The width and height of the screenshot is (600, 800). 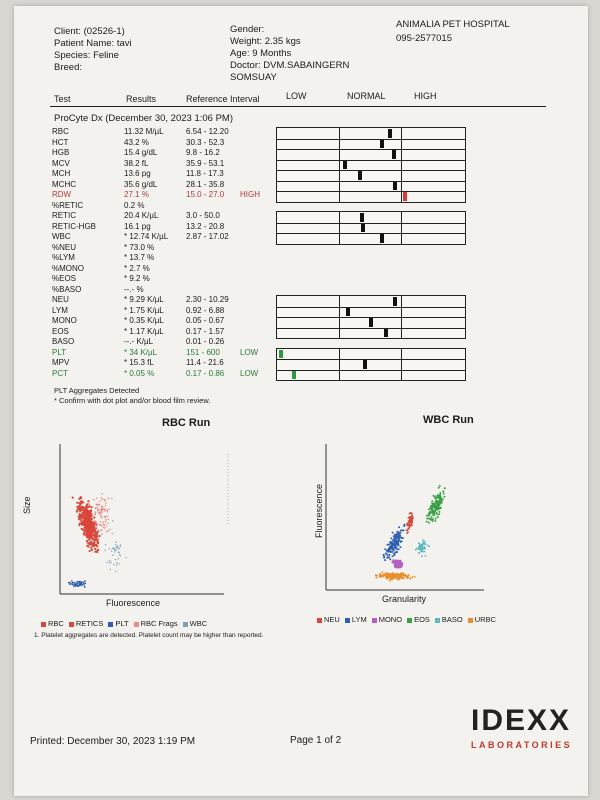 I want to click on wbc-xlabel: Granularity, so click(x=404, y=599).